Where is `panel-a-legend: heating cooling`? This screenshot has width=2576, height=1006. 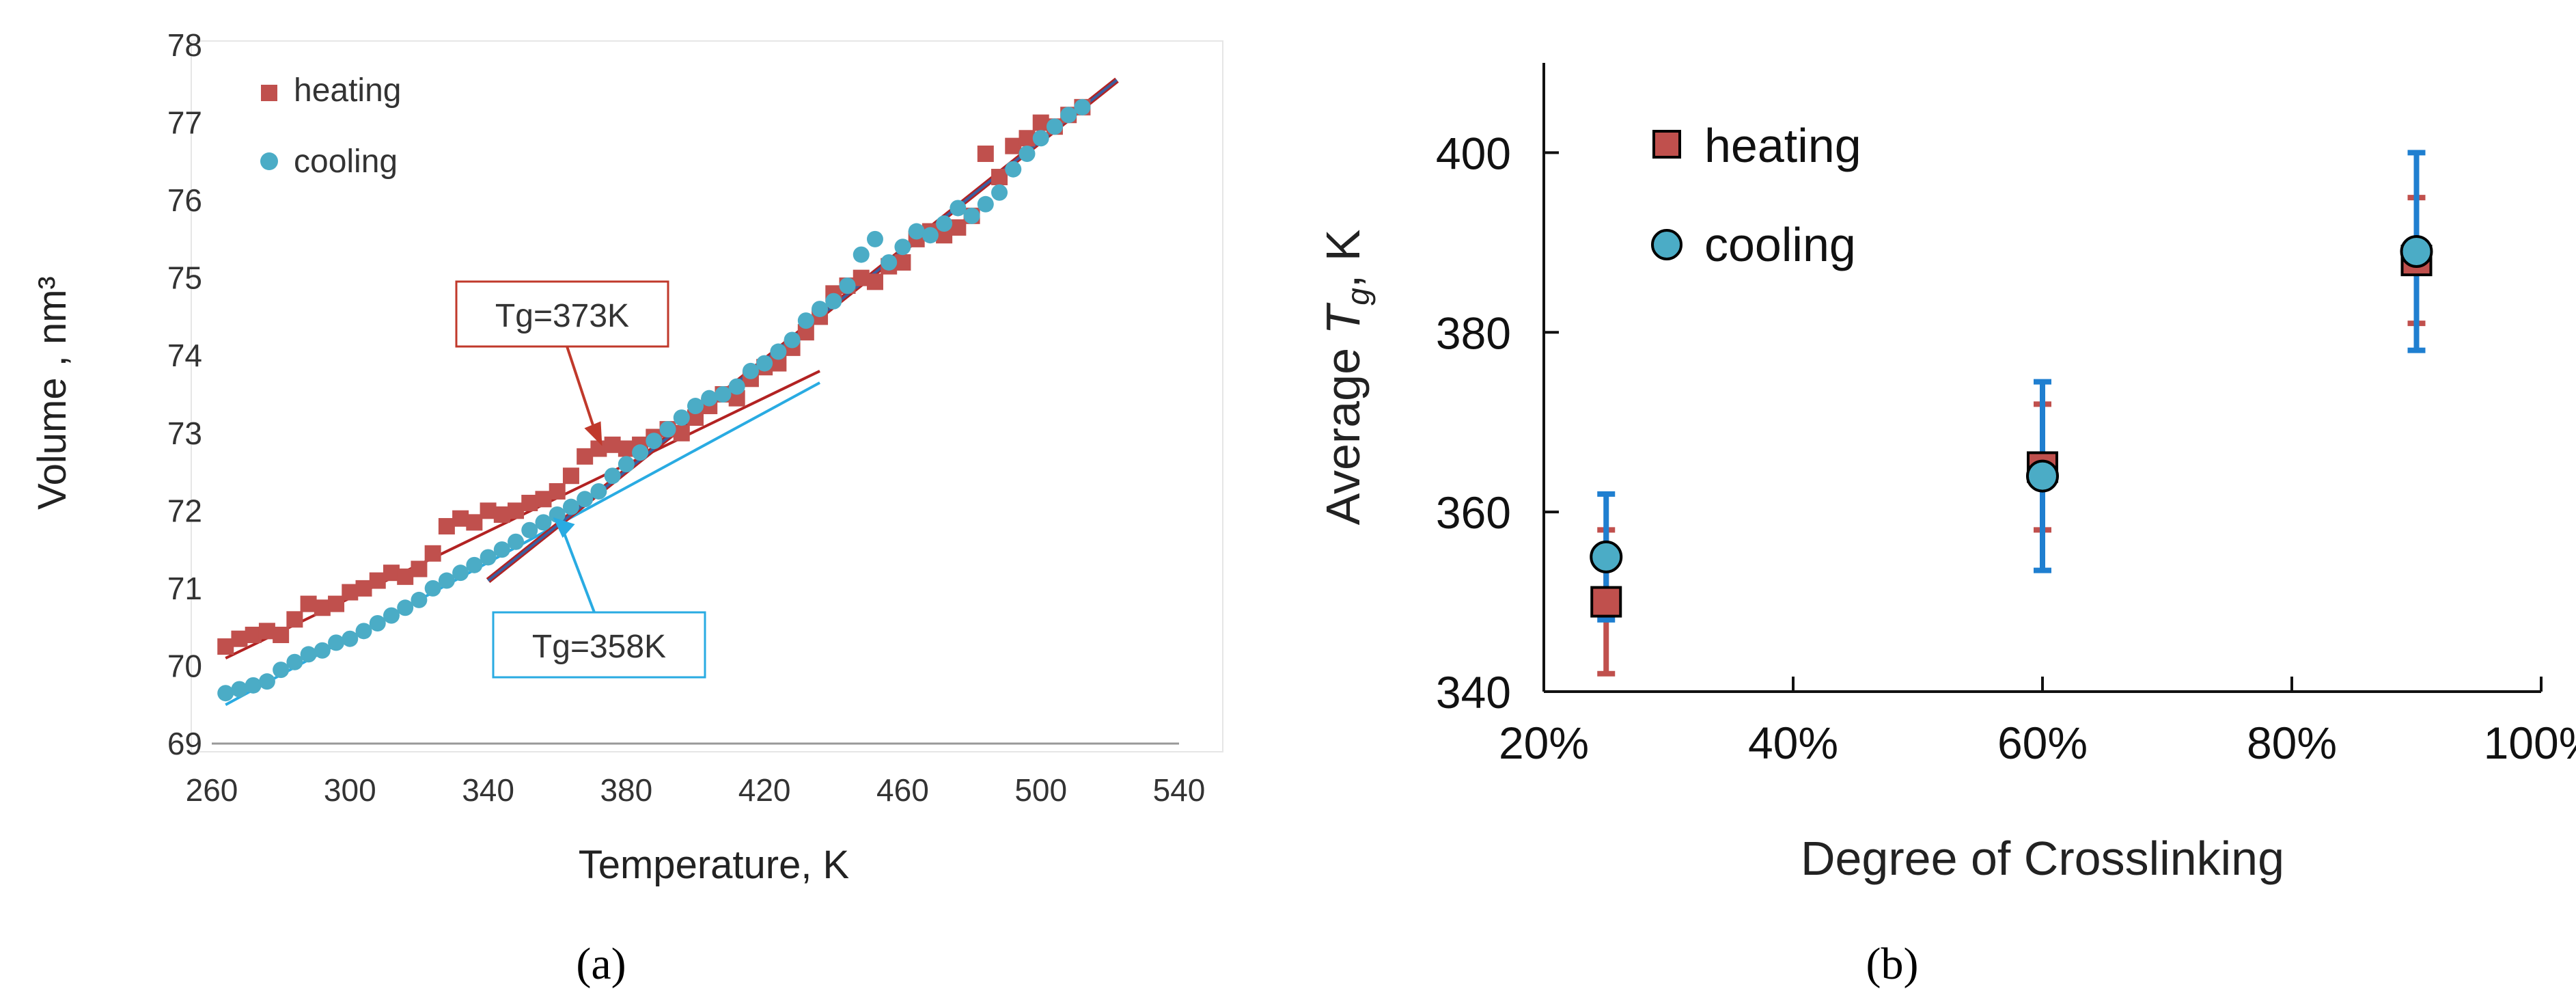
panel-a-legend: heating cooling is located at coordinates (331, 126).